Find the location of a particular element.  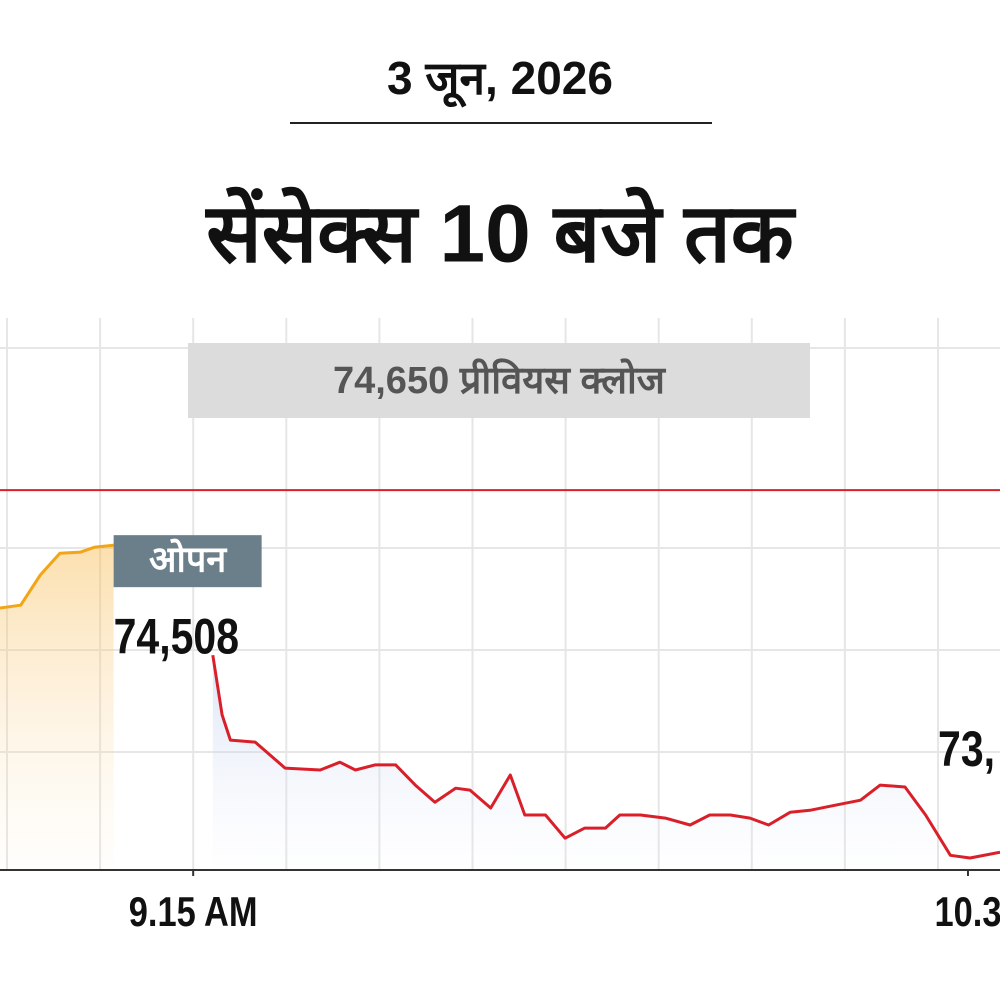

date: 3 जून, 2026 is located at coordinates (500, 80).